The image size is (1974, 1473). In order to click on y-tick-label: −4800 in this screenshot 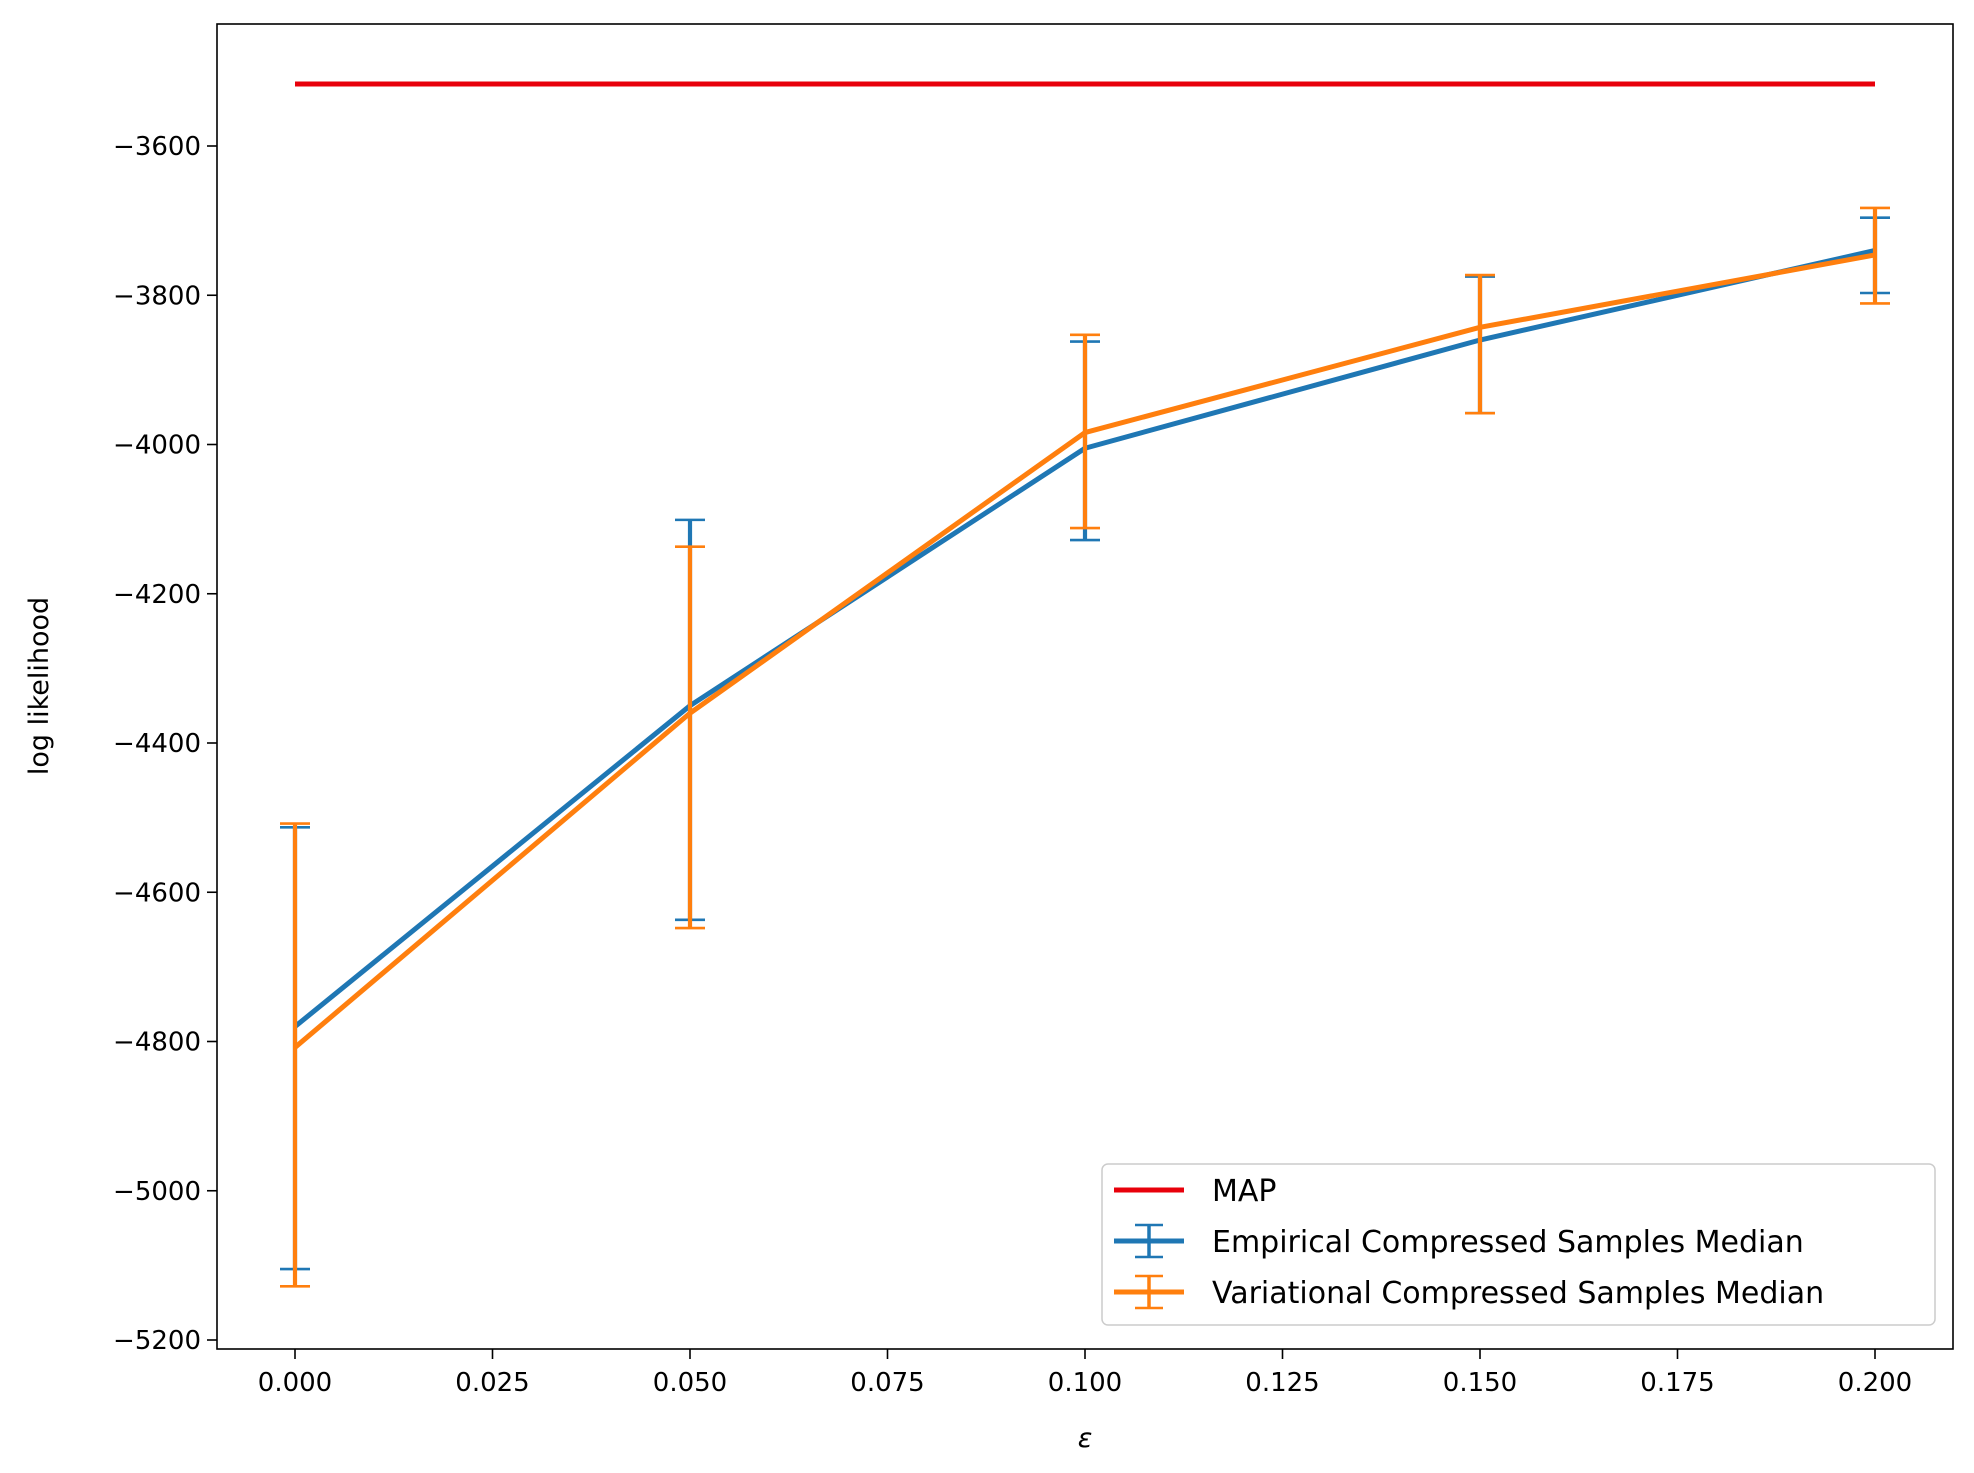, I will do `click(157, 1043)`.